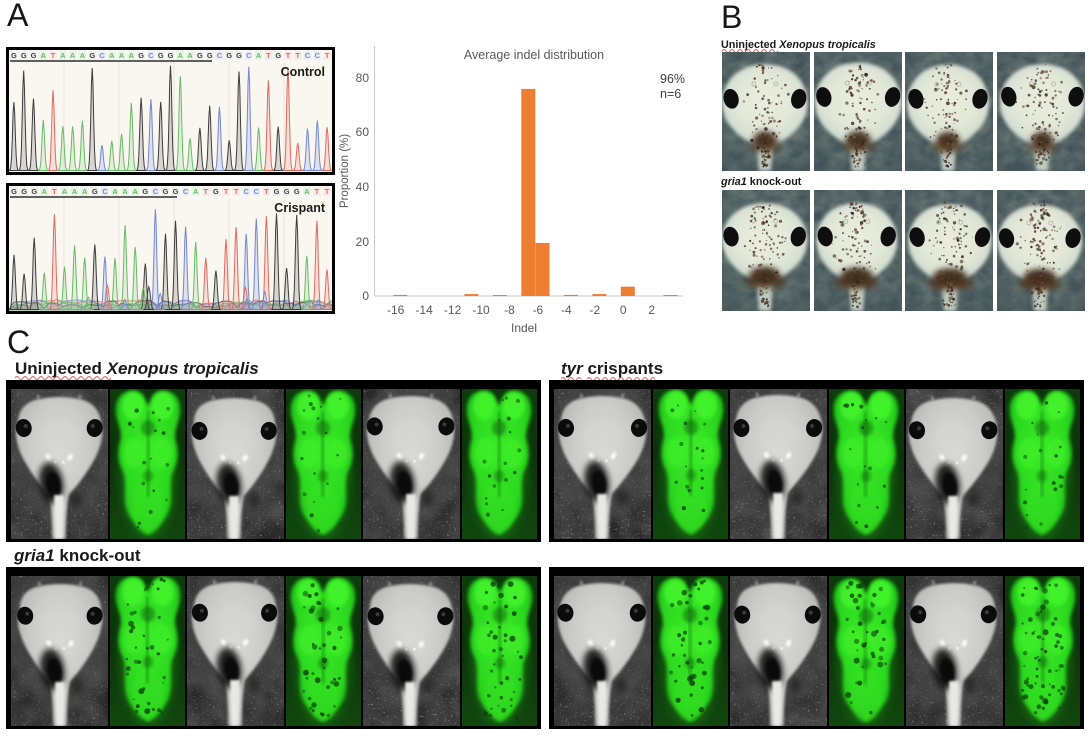 This screenshot has height=738, width=1091. I want to click on svg-text: -14, so click(424, 310).